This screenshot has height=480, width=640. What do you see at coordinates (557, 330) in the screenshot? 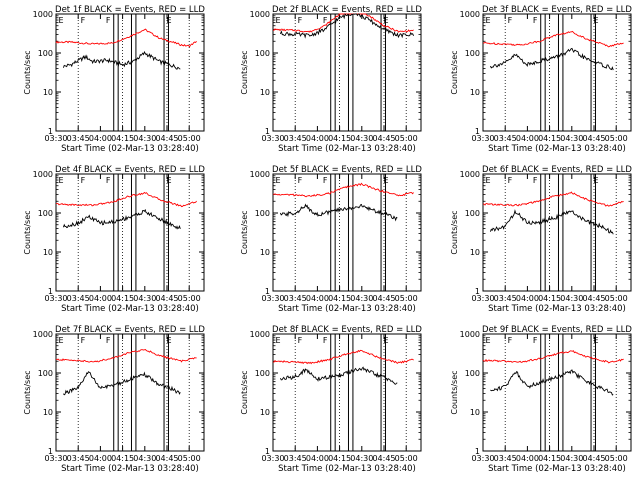
I see `chart-title: Det 9f BLACK = Events, RED = LLD` at bounding box center [557, 330].